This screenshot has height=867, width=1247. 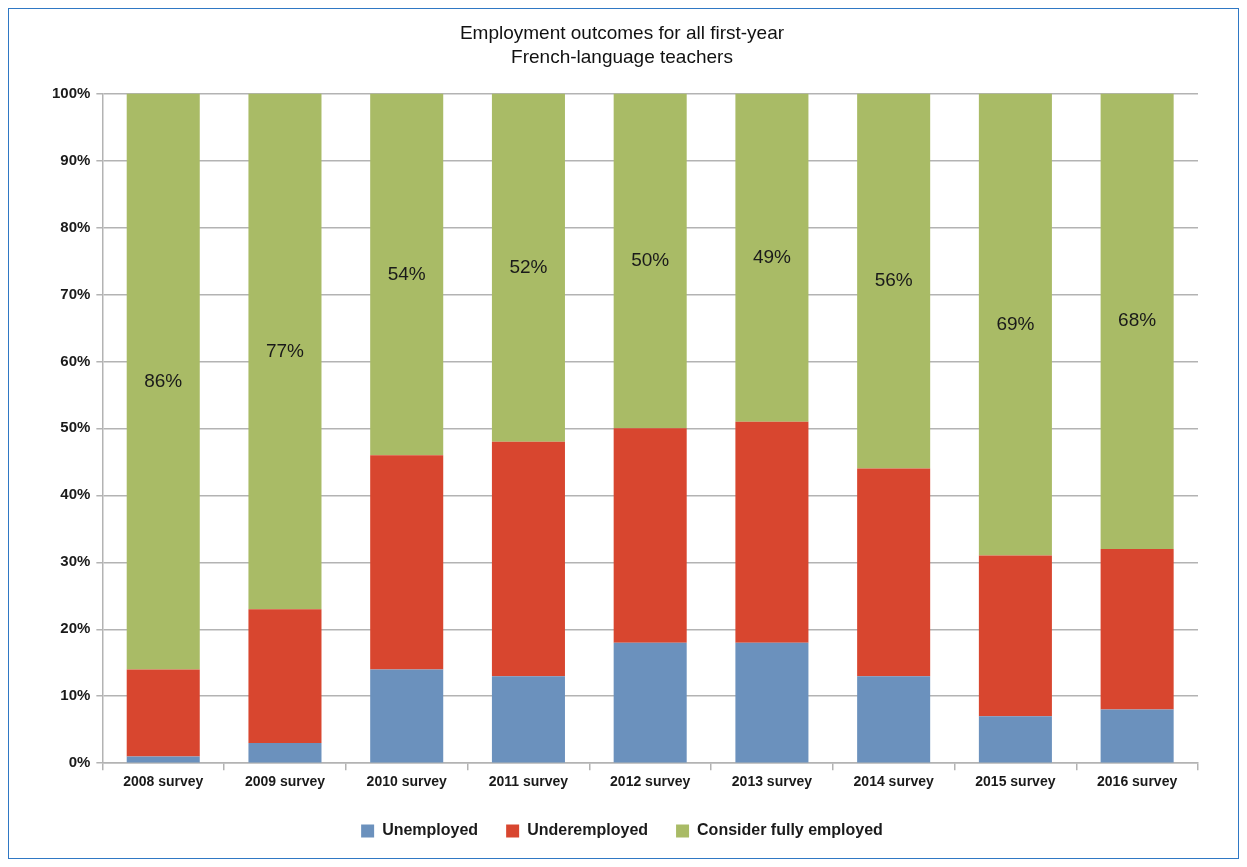 I want to click on y-tick-label: 90%, so click(x=75, y=159).